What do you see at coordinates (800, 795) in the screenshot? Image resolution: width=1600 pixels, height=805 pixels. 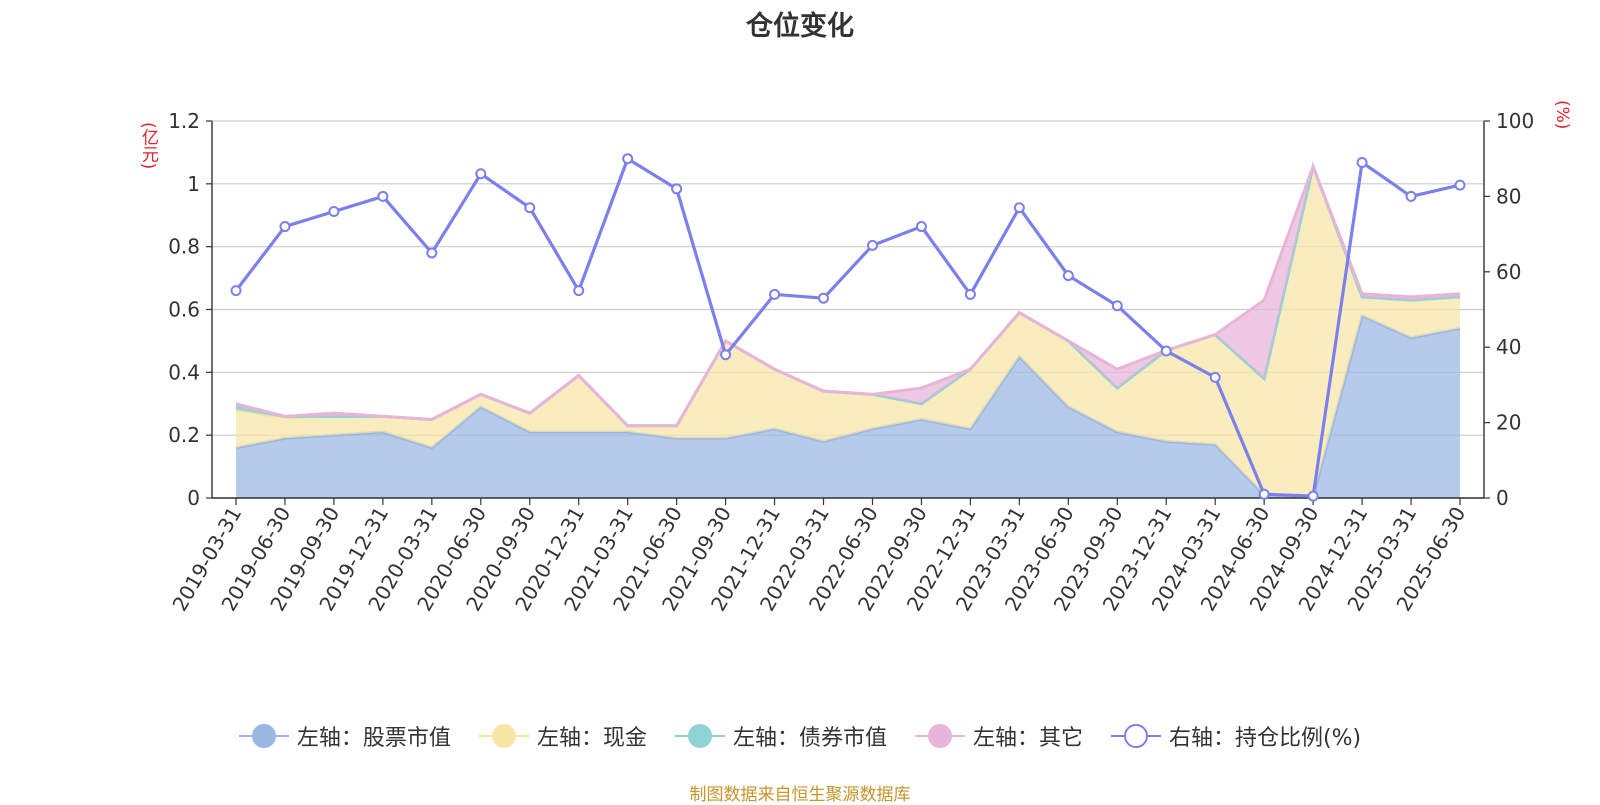 I see `source-note: 制图数据来自恒生聚源数据库` at bounding box center [800, 795].